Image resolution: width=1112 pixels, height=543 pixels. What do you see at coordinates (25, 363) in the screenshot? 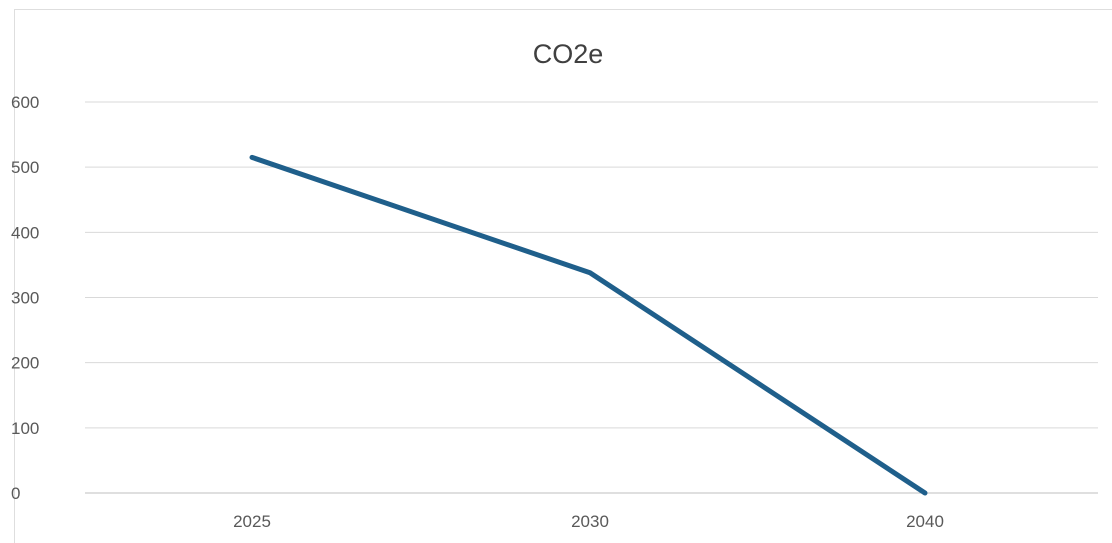
I see `y-tick-label-200: 200` at bounding box center [25, 363].